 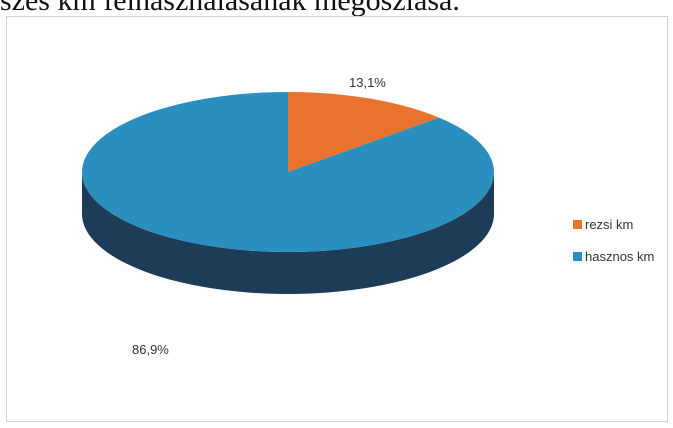 What do you see at coordinates (609, 224) in the screenshot?
I see `legend-label-rezsi: rezsi km` at bounding box center [609, 224].